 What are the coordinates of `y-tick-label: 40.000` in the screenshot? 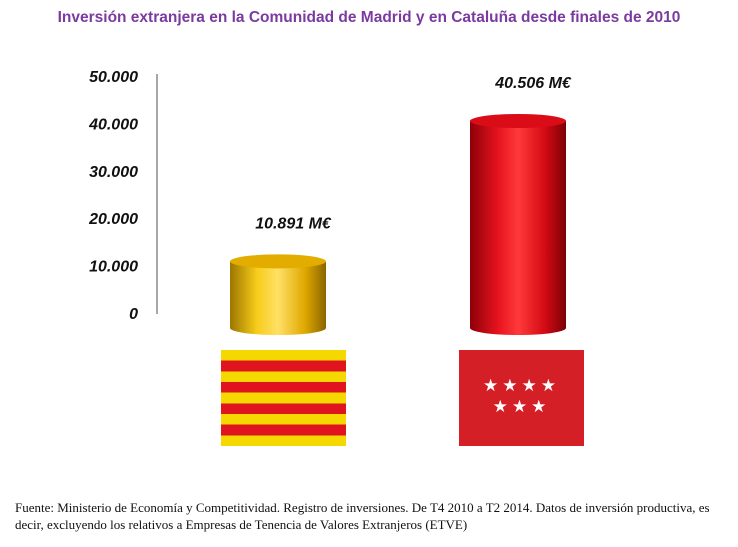 It's located at (113, 124).